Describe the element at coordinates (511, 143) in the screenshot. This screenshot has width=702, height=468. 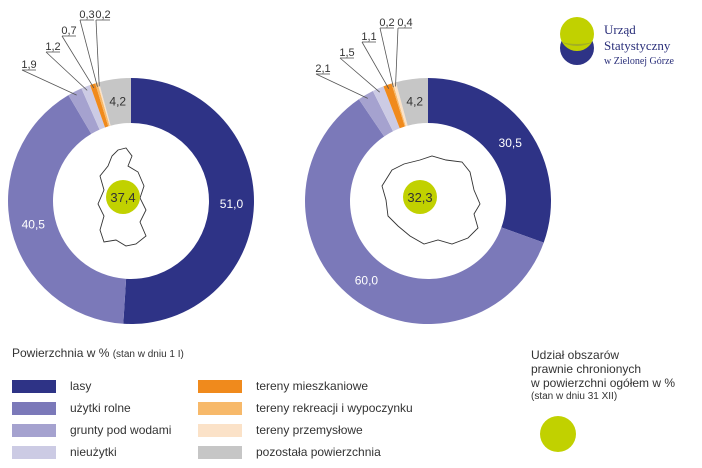
I see `slice-label-lasy: 30,5` at that location.